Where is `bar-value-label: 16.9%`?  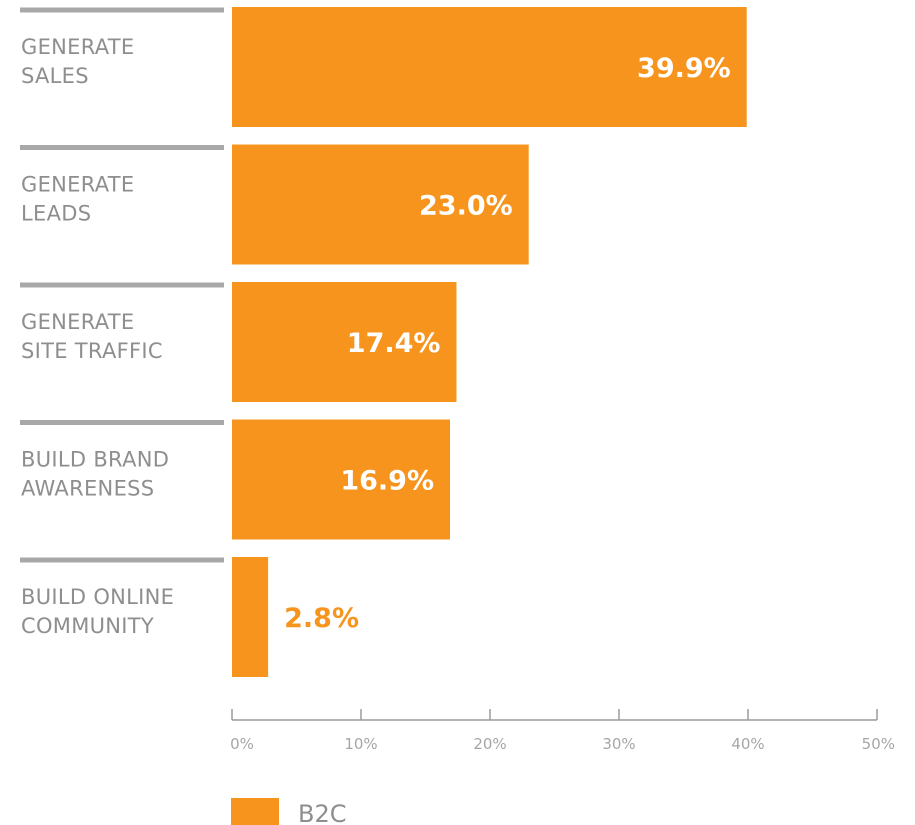
bar-value-label: 16.9% is located at coordinates (387, 481).